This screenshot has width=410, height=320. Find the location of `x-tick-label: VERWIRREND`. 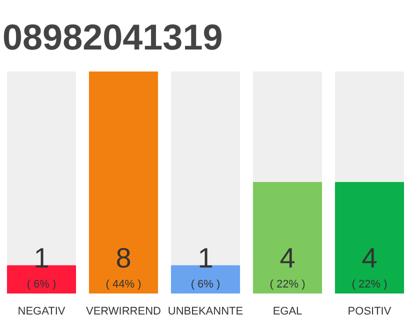

x-tick-label: VERWIRREND is located at coordinates (124, 312).